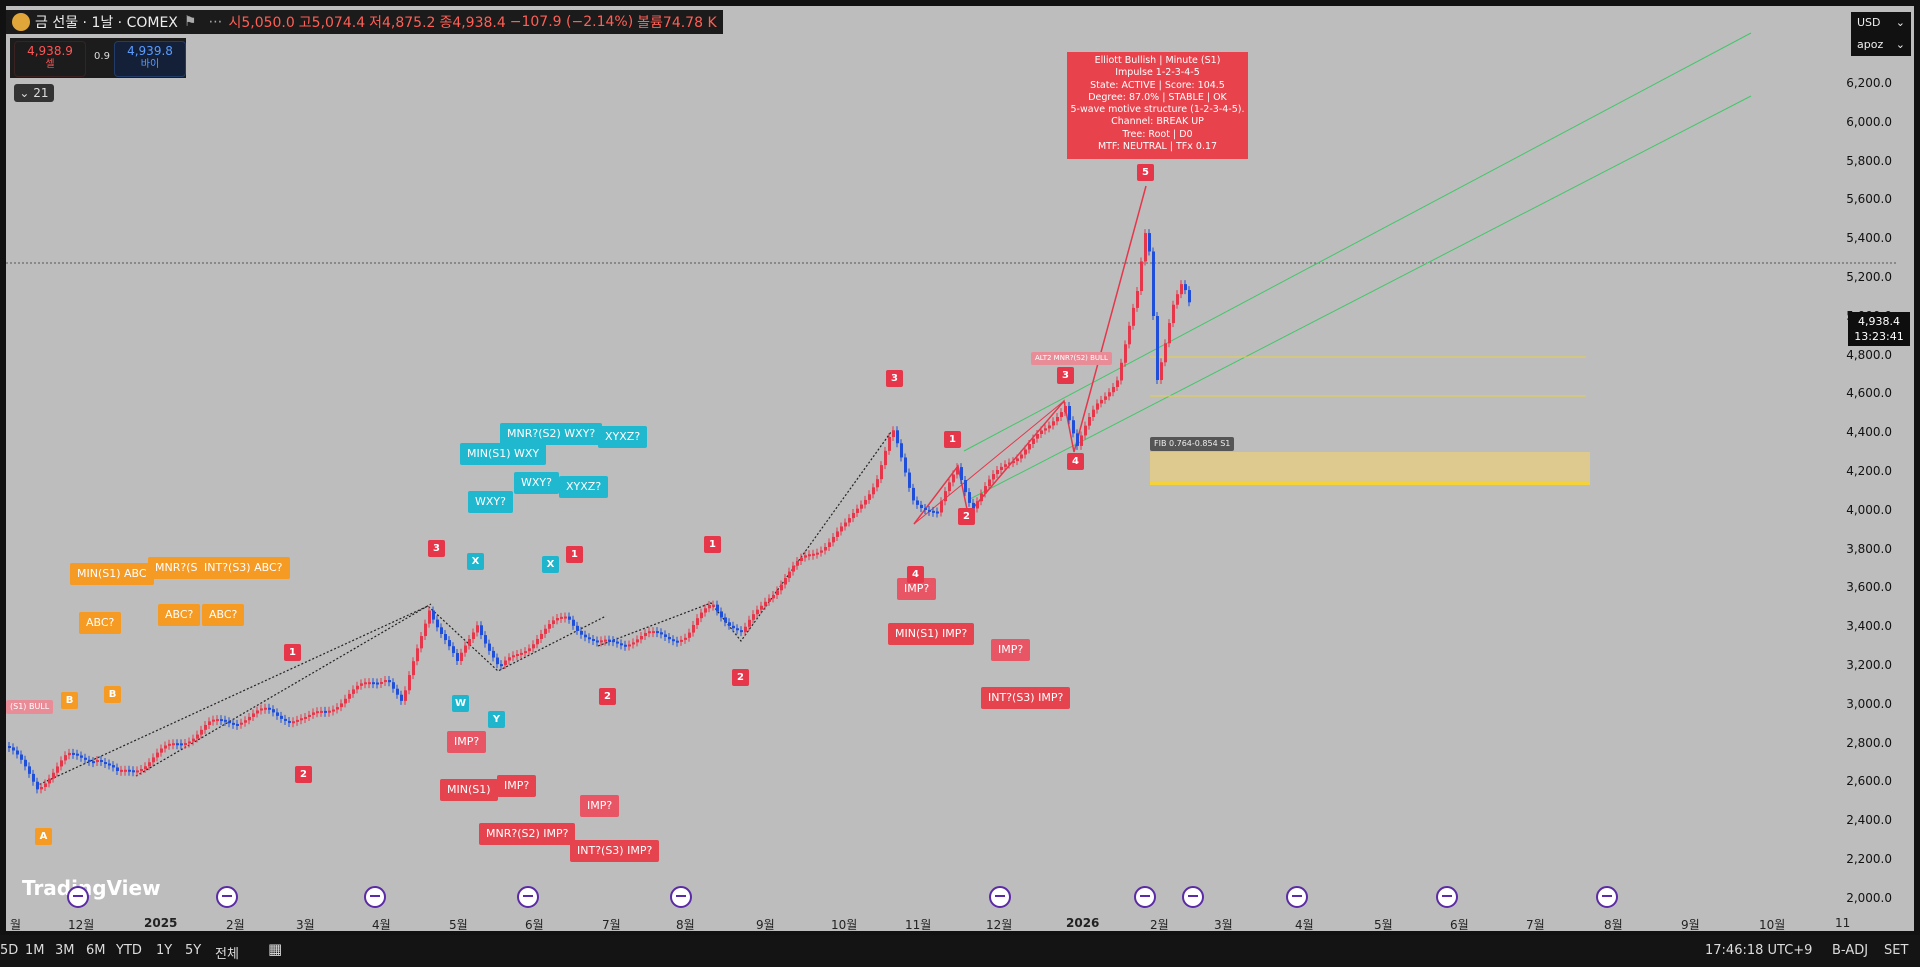  What do you see at coordinates (50, 59) in the screenshot?
I see `sell-button: 4,938.9 셀` at bounding box center [50, 59].